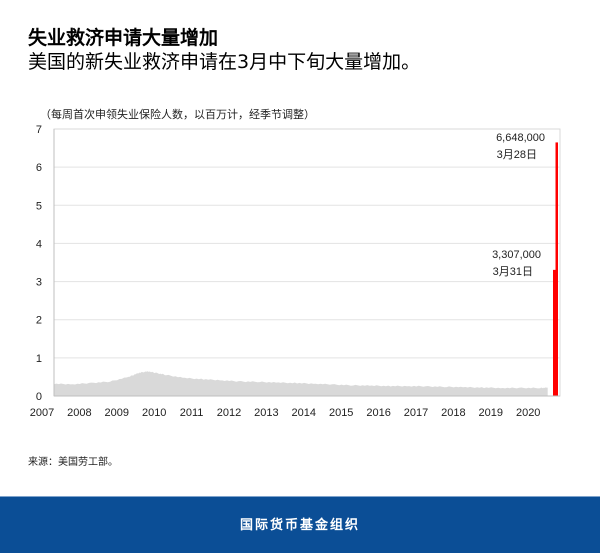  Describe the element at coordinates (39, 206) in the screenshot. I see `y-tick-label: 5` at that location.